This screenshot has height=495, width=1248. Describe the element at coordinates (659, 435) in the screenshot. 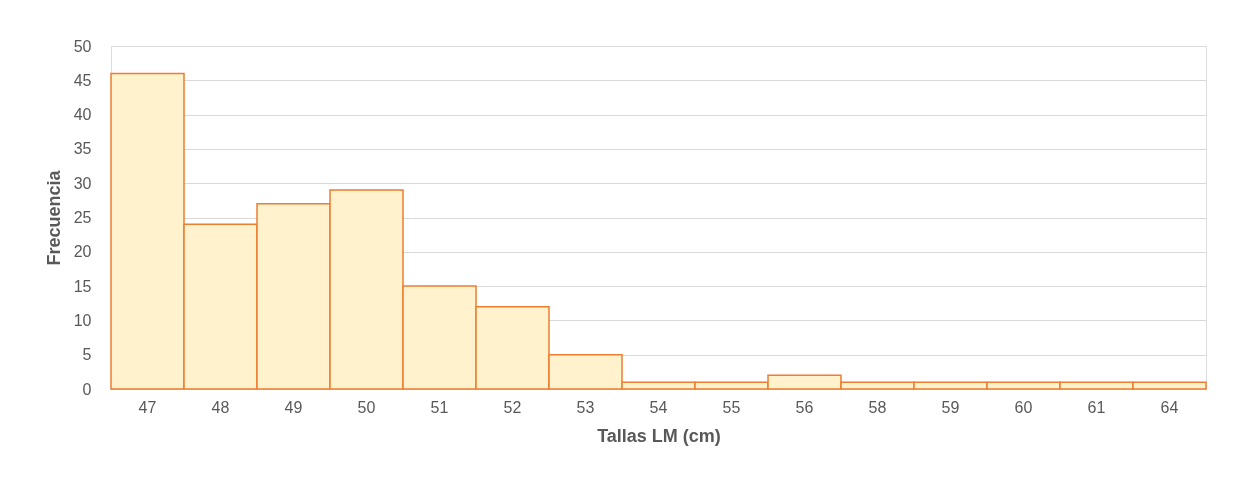

I see `x-axis-title: Tallas LM (cm)` at that location.